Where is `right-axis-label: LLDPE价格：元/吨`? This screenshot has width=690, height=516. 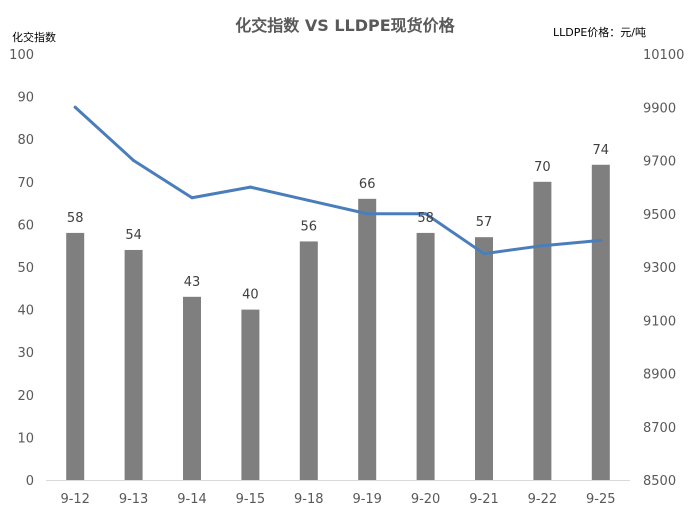 right-axis-label: LLDPE价格：元/吨 is located at coordinates (599, 32).